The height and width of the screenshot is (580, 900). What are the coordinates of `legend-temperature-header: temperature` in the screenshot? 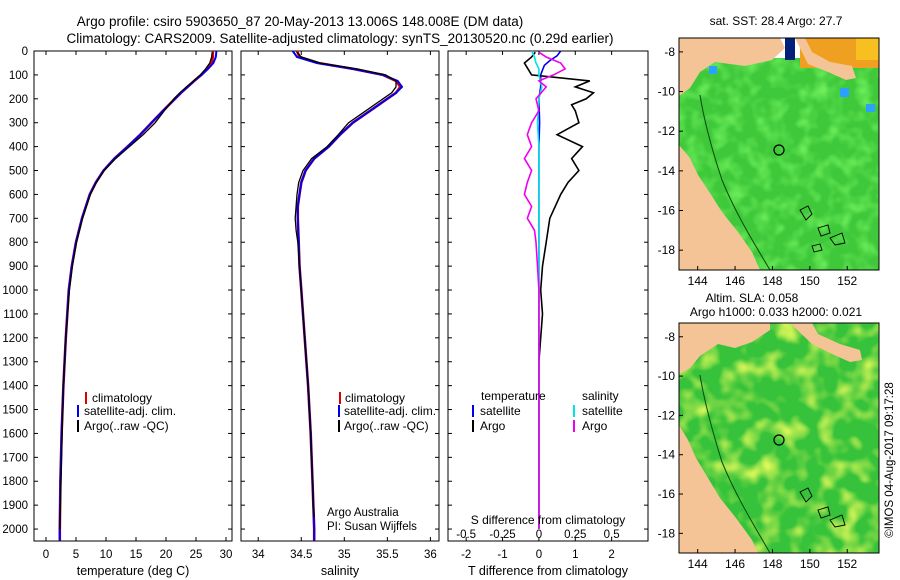 It's located at (513, 396).